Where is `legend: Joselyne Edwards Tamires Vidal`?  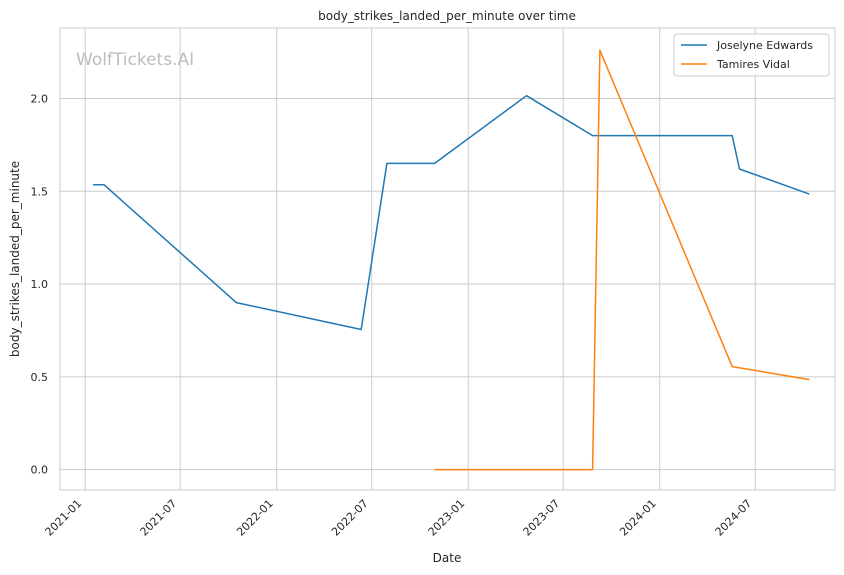
legend: Joselyne Edwards Tamires Vidal is located at coordinates (751, 55).